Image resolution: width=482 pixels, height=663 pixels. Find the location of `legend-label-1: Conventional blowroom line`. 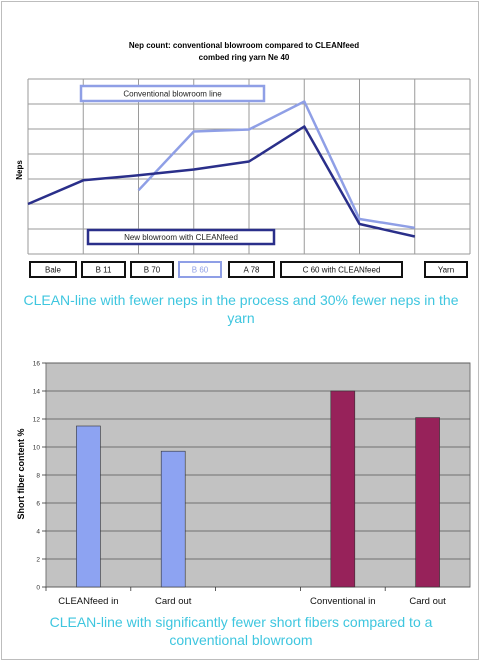

legend-label-1: Conventional blowroom line is located at coordinates (172, 94).